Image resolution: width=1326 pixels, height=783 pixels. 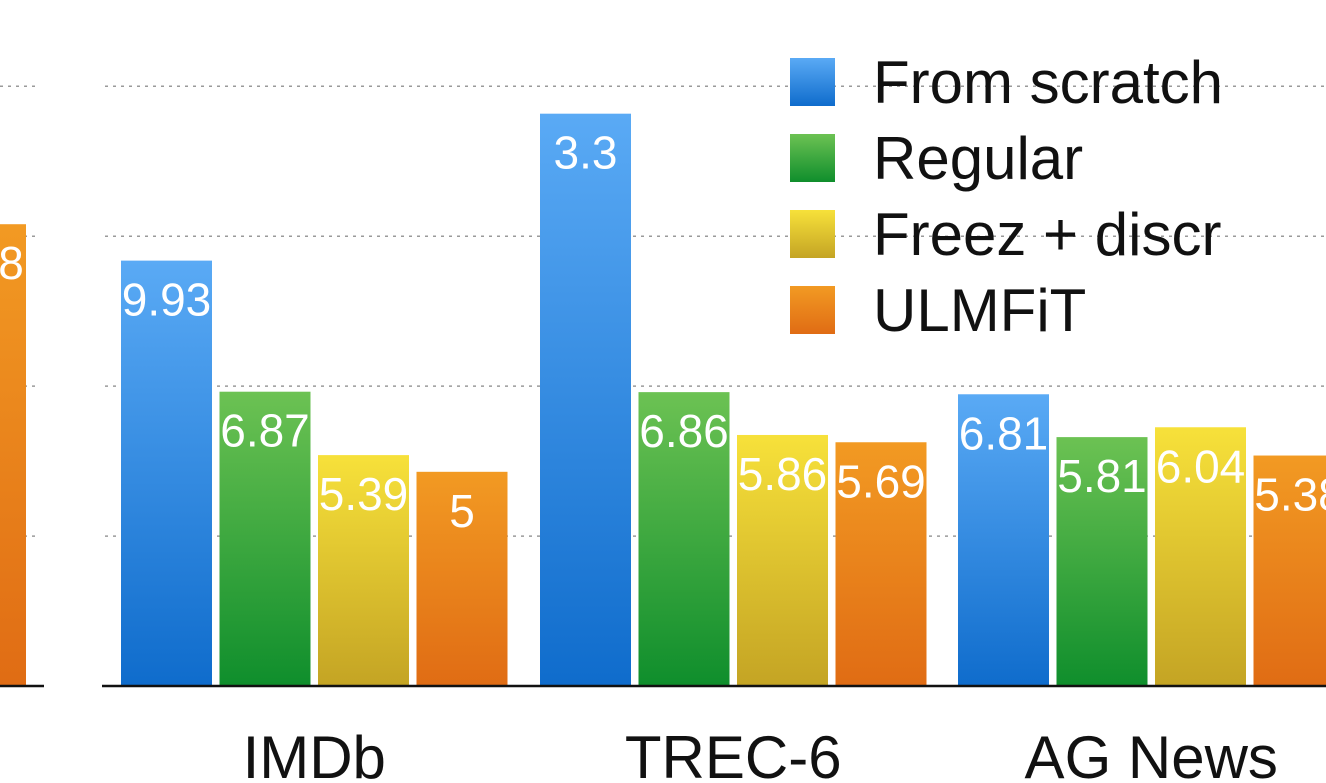 I want to click on data-label-trec-6-ulmfit: 5.69, so click(x=881, y=481).